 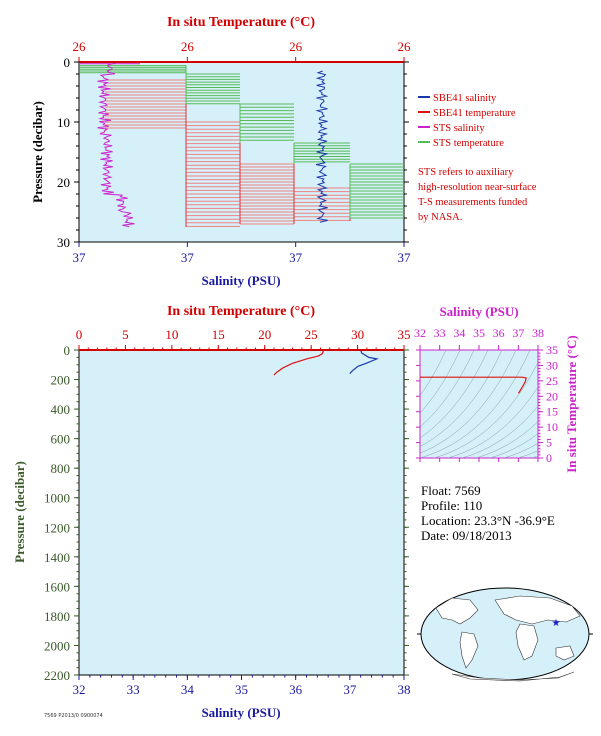 I want to click on lower-traces, so click(x=326, y=362).